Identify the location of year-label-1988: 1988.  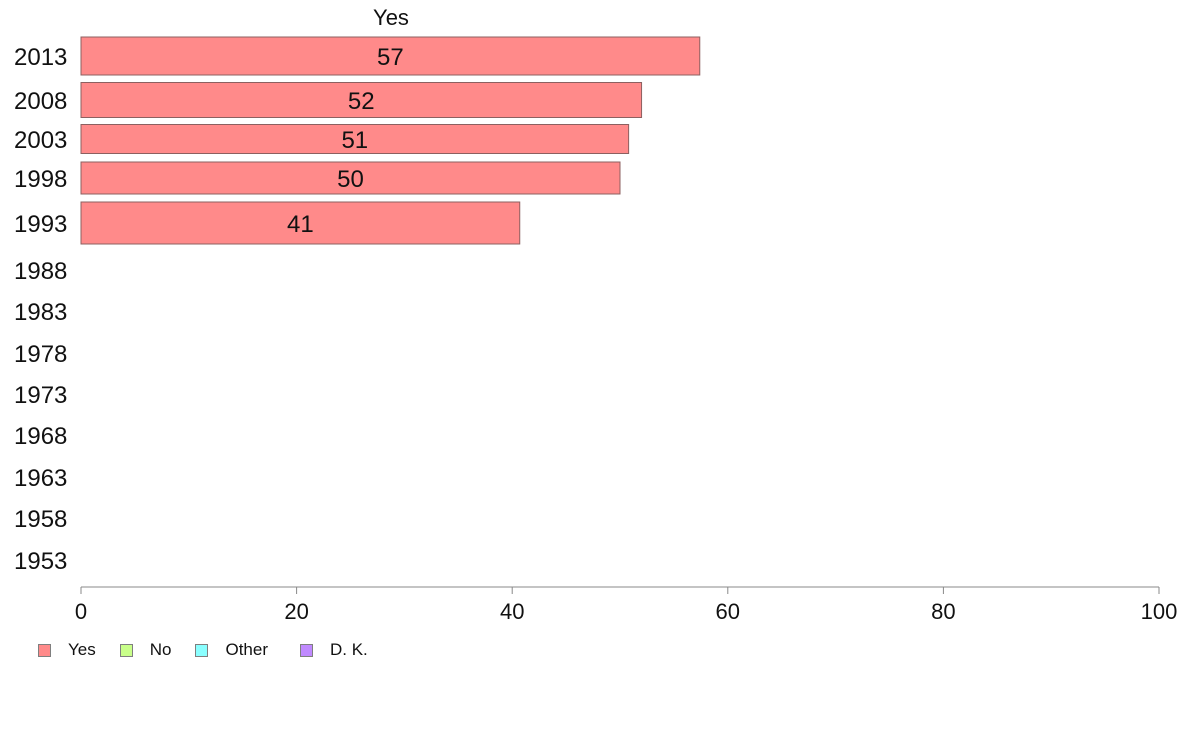
(40, 271).